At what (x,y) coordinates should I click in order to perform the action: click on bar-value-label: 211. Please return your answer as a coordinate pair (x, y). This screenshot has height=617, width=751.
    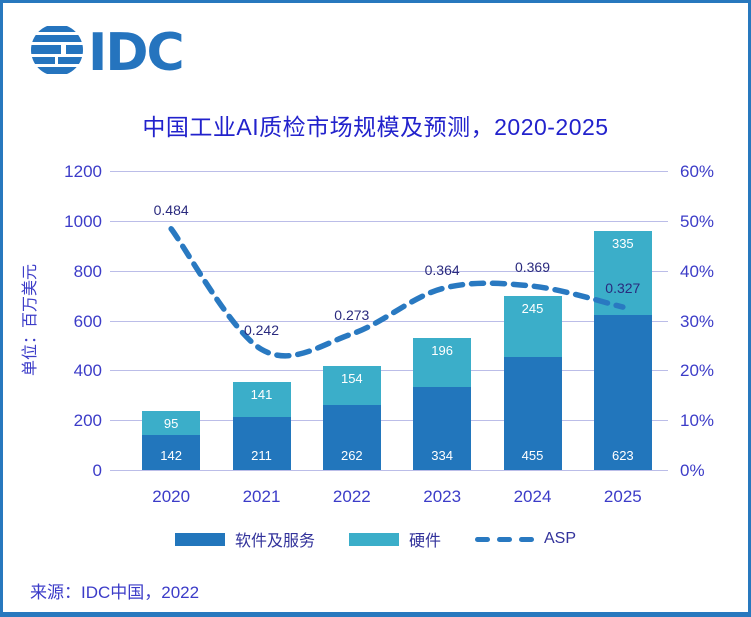
    Looking at the image, I should click on (261, 455).